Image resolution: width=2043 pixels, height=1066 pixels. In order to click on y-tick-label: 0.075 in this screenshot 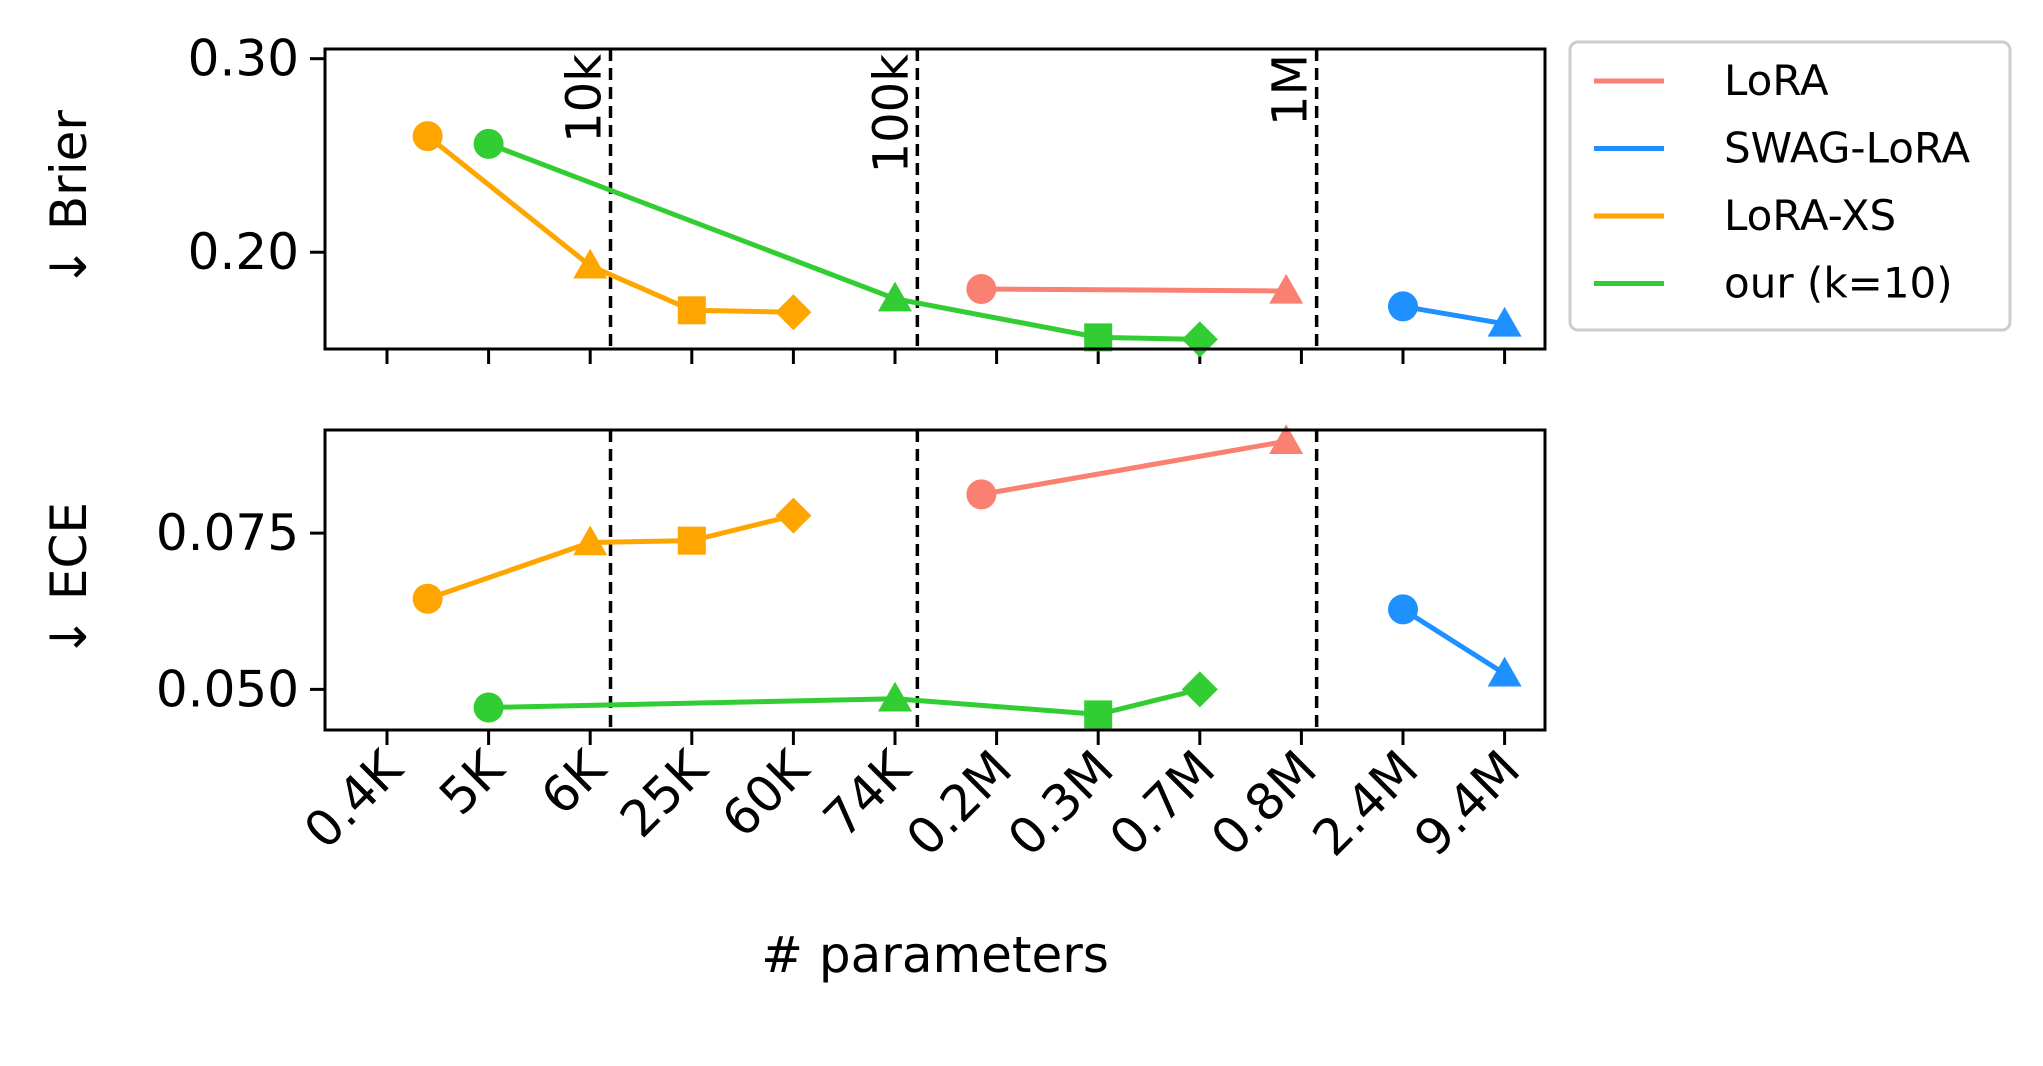, I will do `click(227, 533)`.